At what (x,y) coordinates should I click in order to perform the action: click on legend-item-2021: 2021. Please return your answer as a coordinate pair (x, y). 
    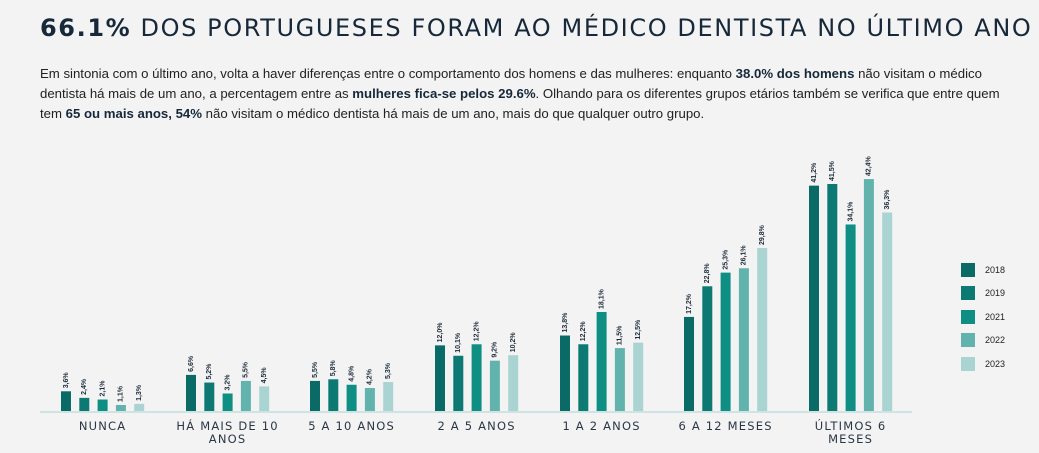
    Looking at the image, I should click on (983, 317).